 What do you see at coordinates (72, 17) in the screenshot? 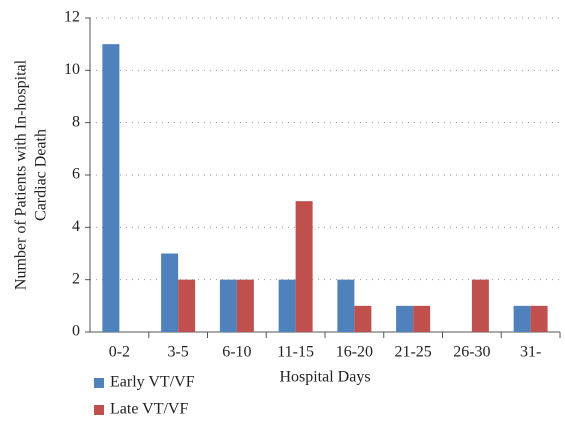
I see `y-tick-label: 12` at bounding box center [72, 17].